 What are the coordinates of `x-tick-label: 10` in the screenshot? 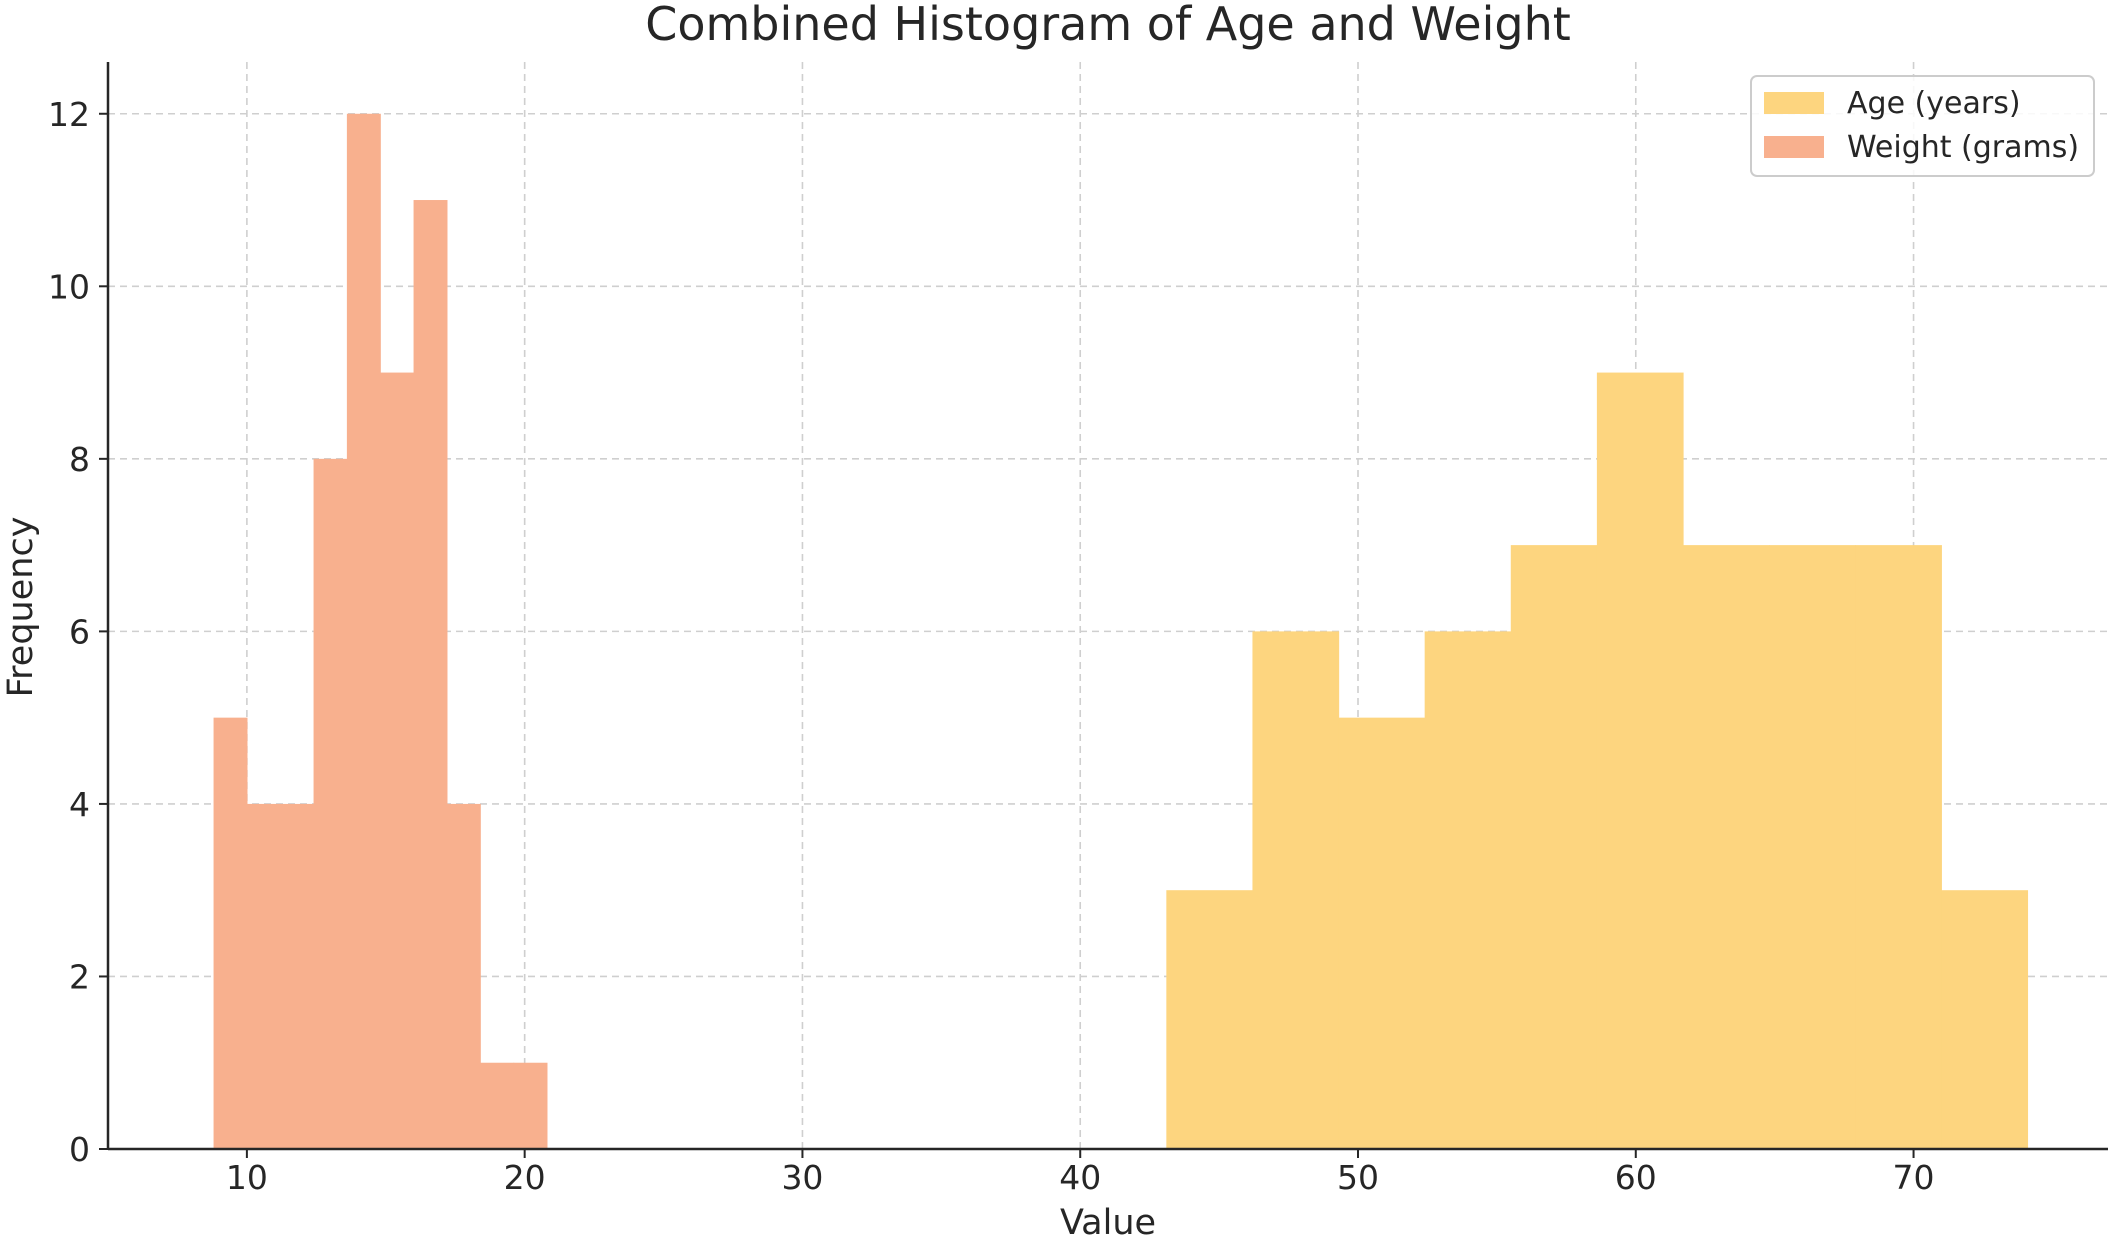 It's located at (247, 1177).